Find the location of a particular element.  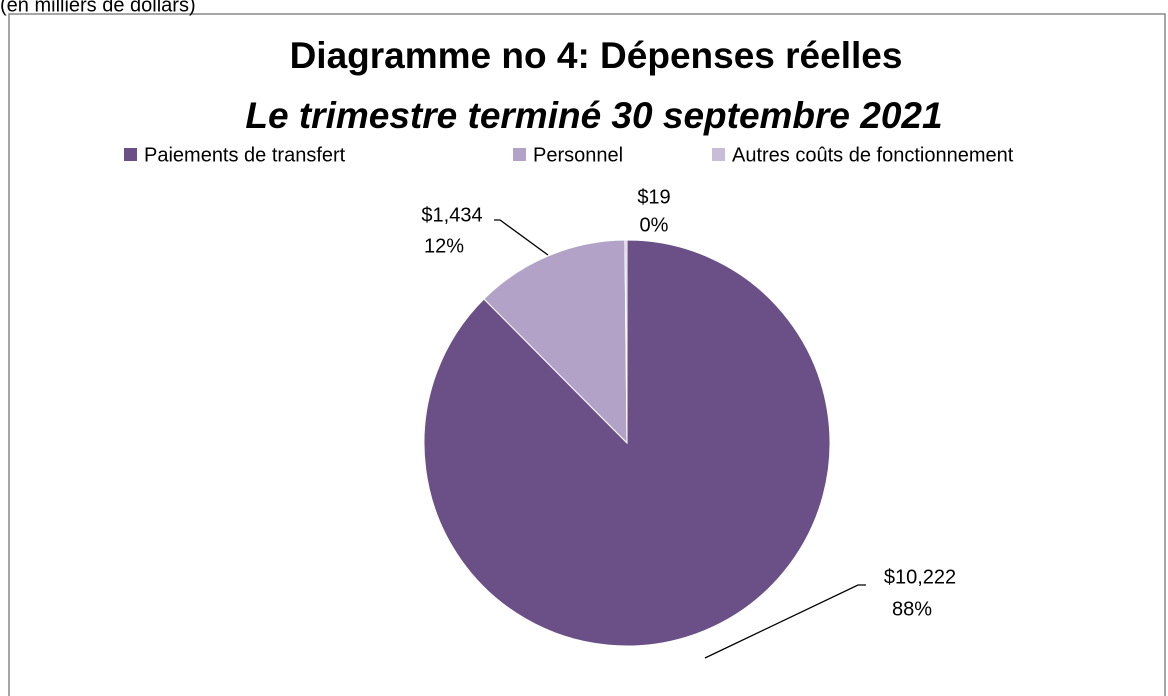

chart-title: Diagramme no 4: Dépenses réelles is located at coordinates (596, 55).